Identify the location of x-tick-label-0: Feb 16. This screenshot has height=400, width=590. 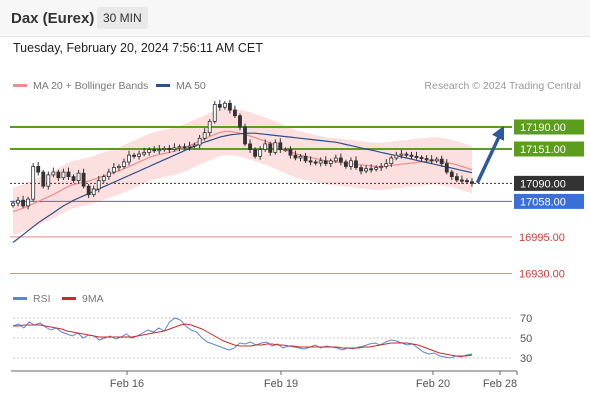
(127, 384).